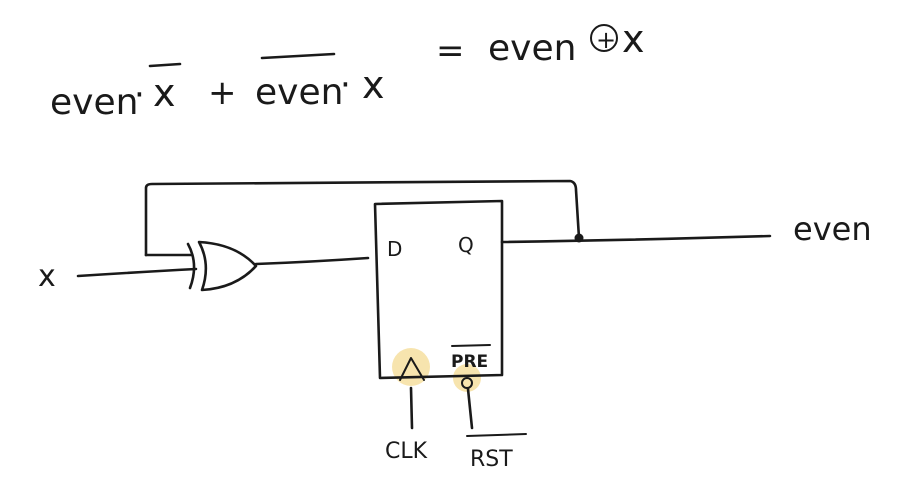  What do you see at coordinates (450, 51) in the screenshot?
I see `eq-equals: =` at bounding box center [450, 51].